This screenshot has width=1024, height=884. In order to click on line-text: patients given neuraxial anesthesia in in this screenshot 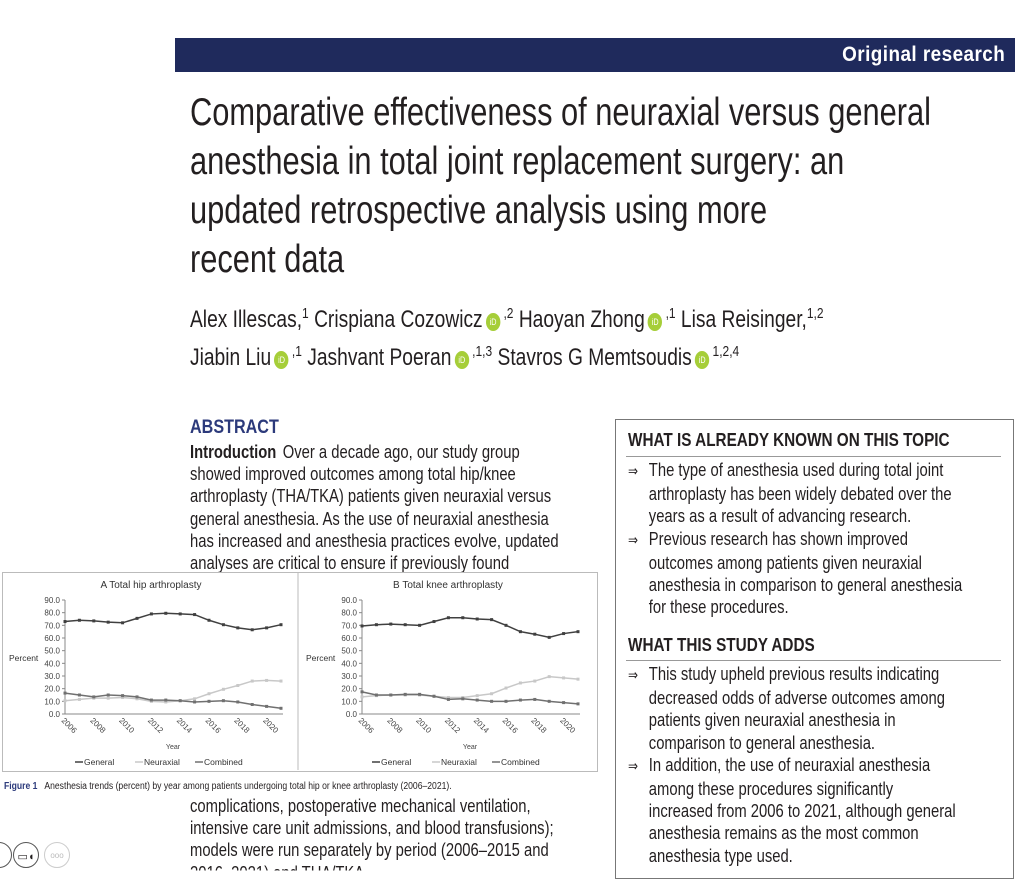, I will do `click(772, 720)`.